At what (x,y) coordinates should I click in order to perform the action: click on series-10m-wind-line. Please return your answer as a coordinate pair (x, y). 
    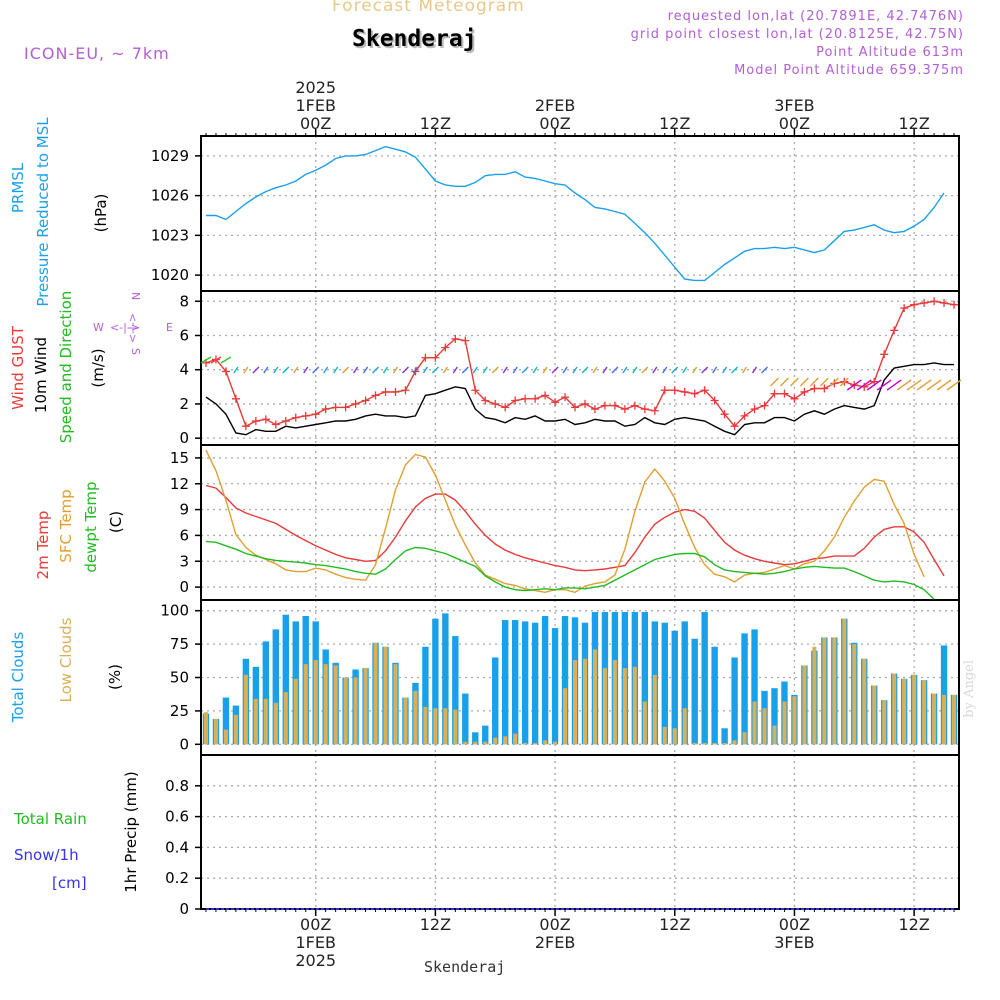
    Looking at the image, I should click on (579, 399).